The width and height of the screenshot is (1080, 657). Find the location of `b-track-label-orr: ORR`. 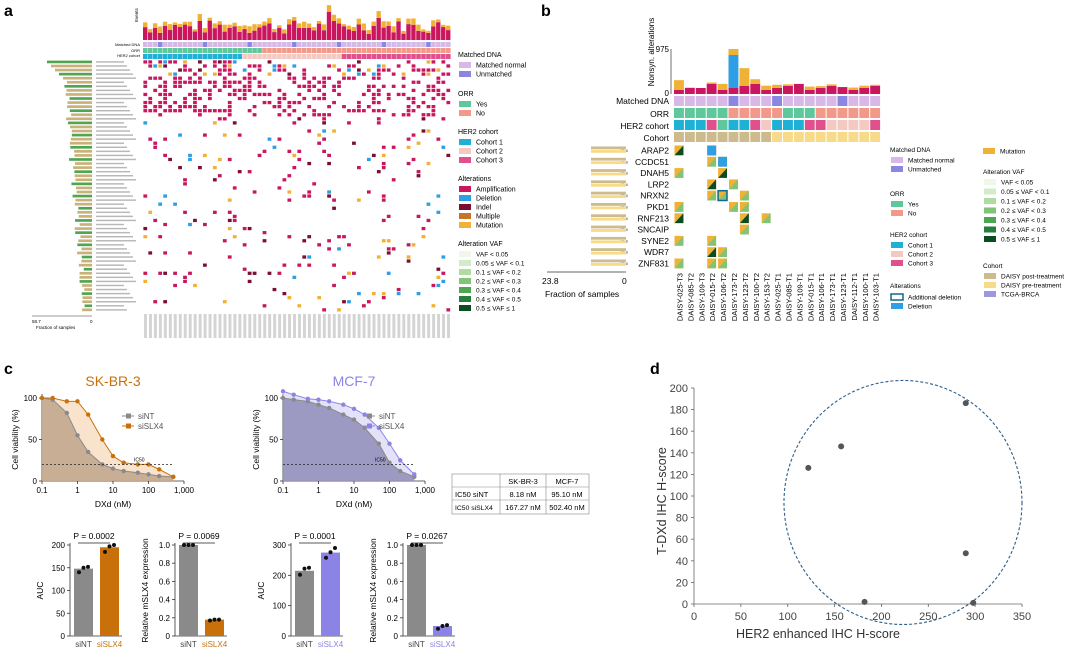

b-track-label-orr: ORR is located at coordinates (659, 114).